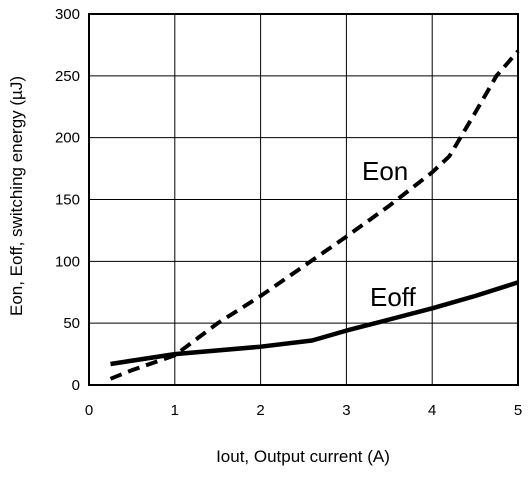 The height and width of the screenshot is (477, 529). What do you see at coordinates (175, 410) in the screenshot?
I see `x-tick-label-1: 1` at bounding box center [175, 410].